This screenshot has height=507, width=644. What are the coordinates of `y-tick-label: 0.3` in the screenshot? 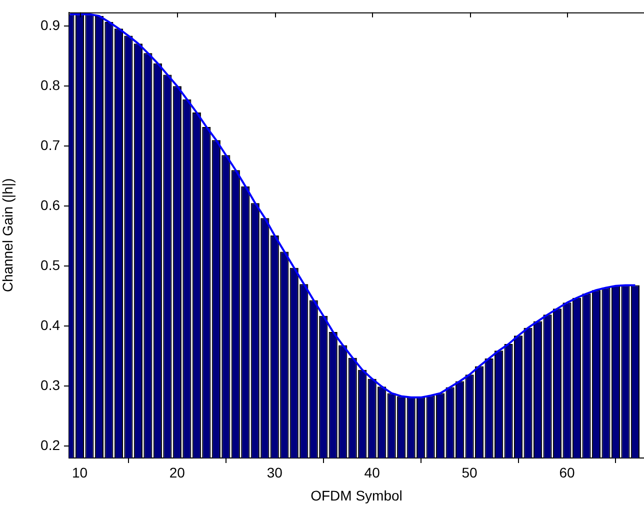 It's located at (50, 384).